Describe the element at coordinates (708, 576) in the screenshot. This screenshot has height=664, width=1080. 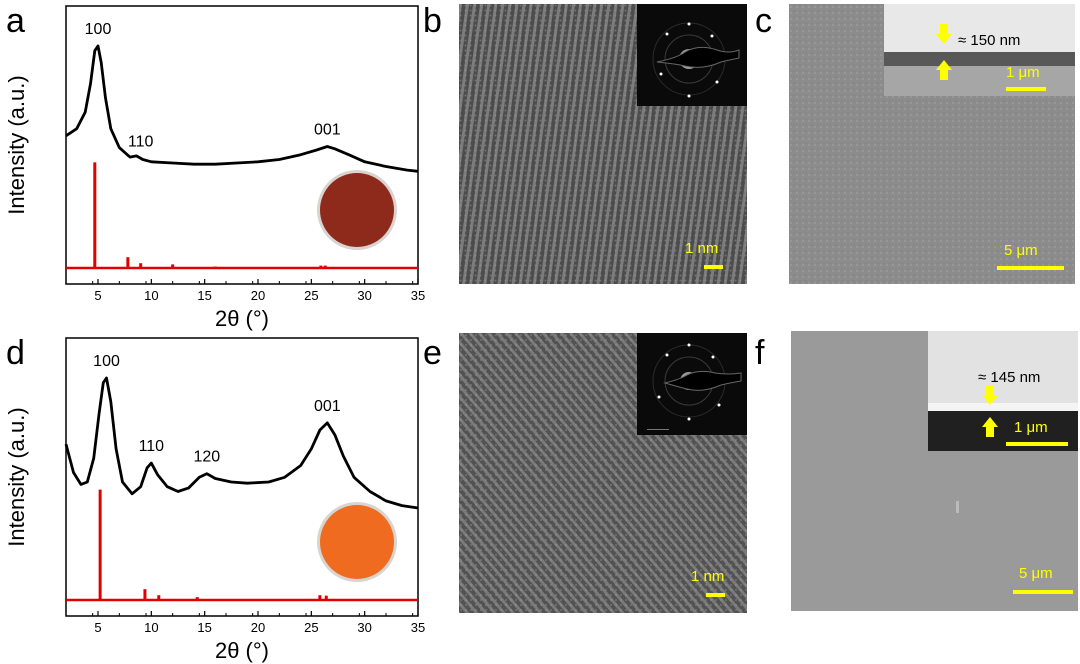
I see `scale-label-e: 1 nm` at that location.